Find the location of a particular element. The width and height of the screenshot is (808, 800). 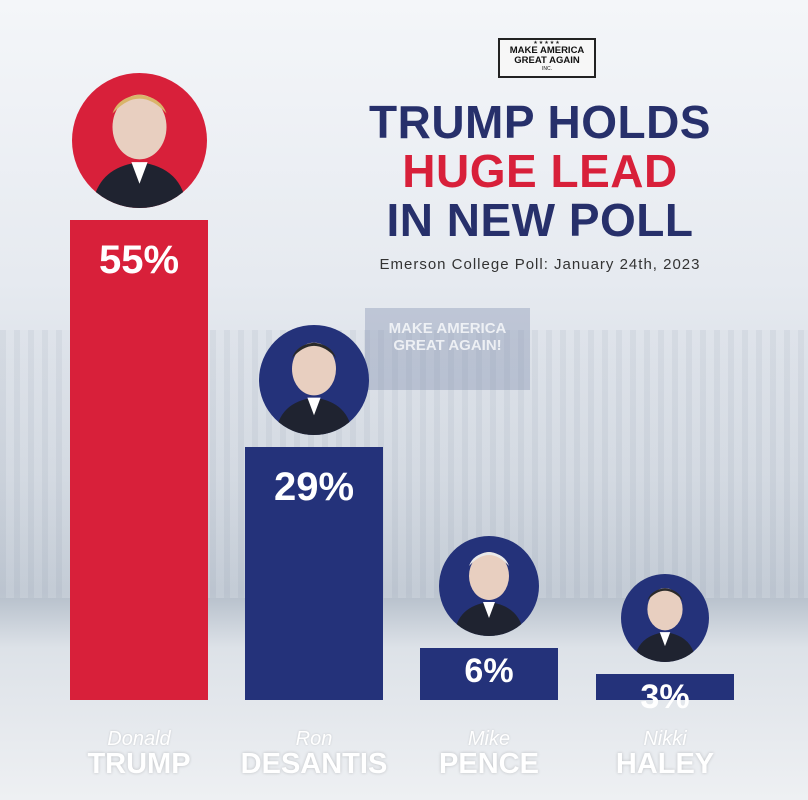

bar-value-label: 6% is located at coordinates (489, 671).